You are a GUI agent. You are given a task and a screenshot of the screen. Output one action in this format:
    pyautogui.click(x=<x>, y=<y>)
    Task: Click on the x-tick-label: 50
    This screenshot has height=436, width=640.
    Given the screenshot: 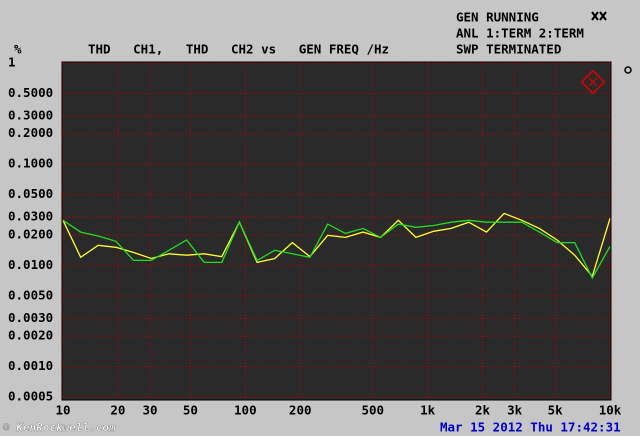 What is the action you would take?
    pyautogui.click(x=190, y=410)
    